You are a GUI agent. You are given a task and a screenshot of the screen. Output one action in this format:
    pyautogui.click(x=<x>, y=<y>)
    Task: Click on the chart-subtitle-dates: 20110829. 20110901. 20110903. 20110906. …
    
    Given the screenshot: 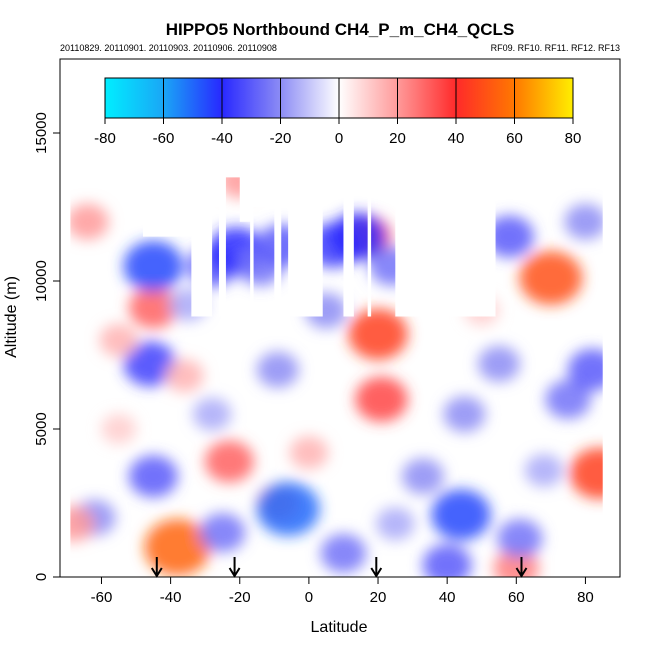 What is the action you would take?
    pyautogui.click(x=168, y=48)
    